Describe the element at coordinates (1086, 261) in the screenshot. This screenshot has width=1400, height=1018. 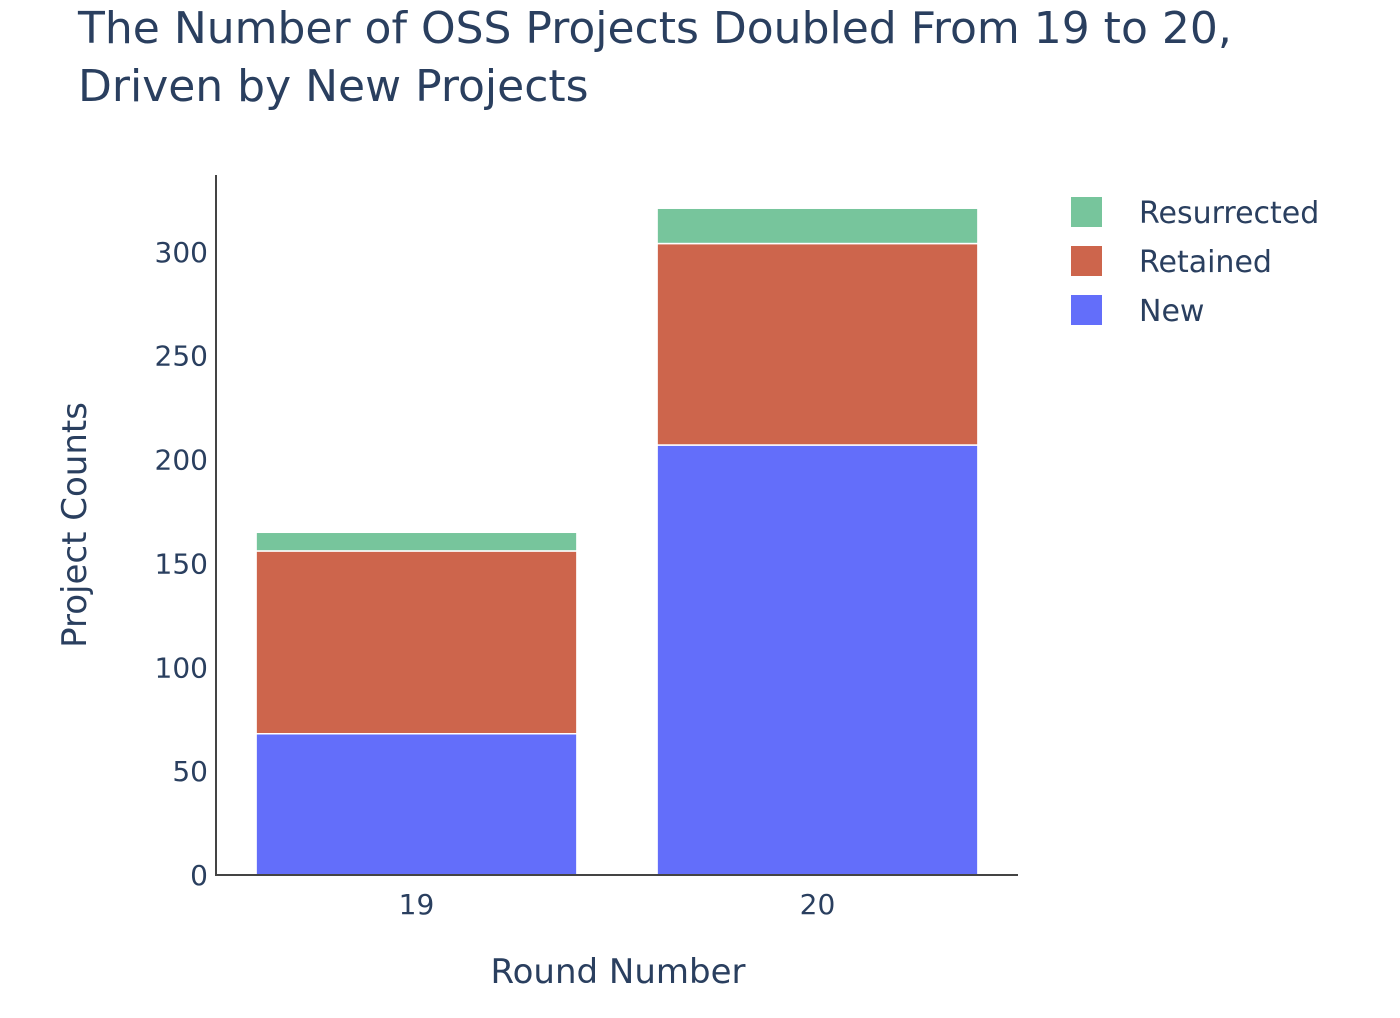
I see `legend-swatch-retained` at that location.